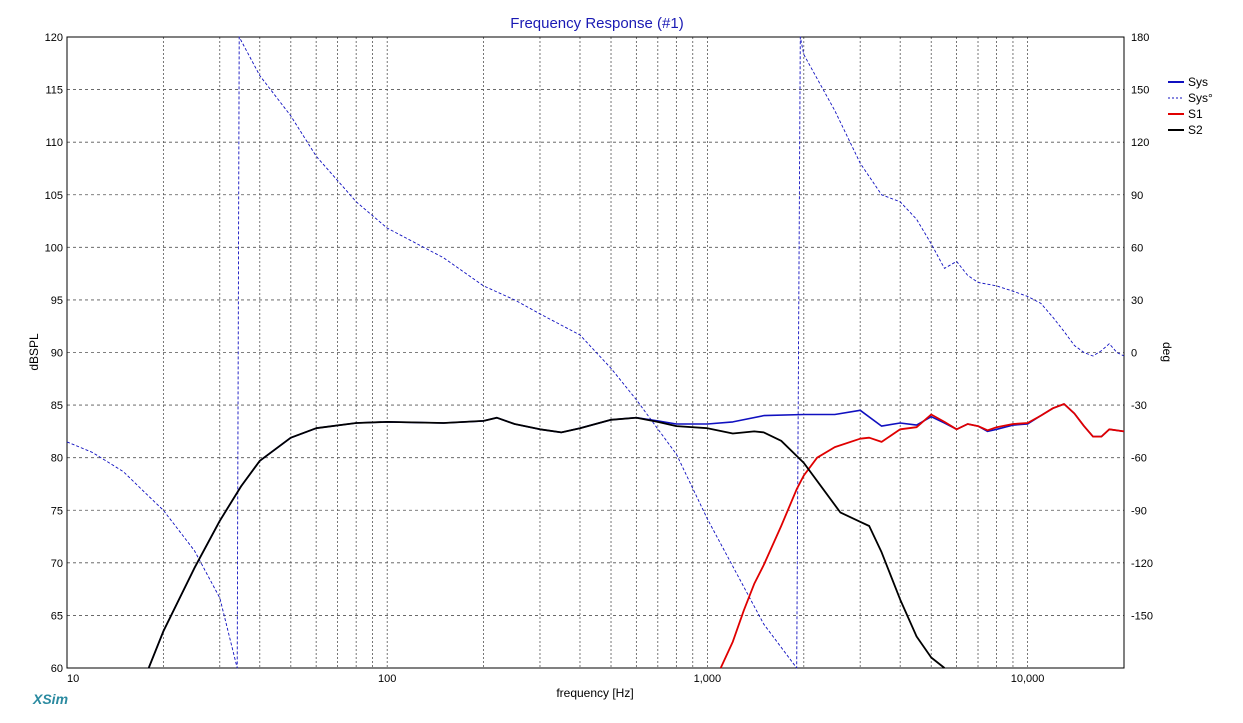 This screenshot has height=723, width=1243. I want to click on y-tick-label: 100, so click(54, 248).